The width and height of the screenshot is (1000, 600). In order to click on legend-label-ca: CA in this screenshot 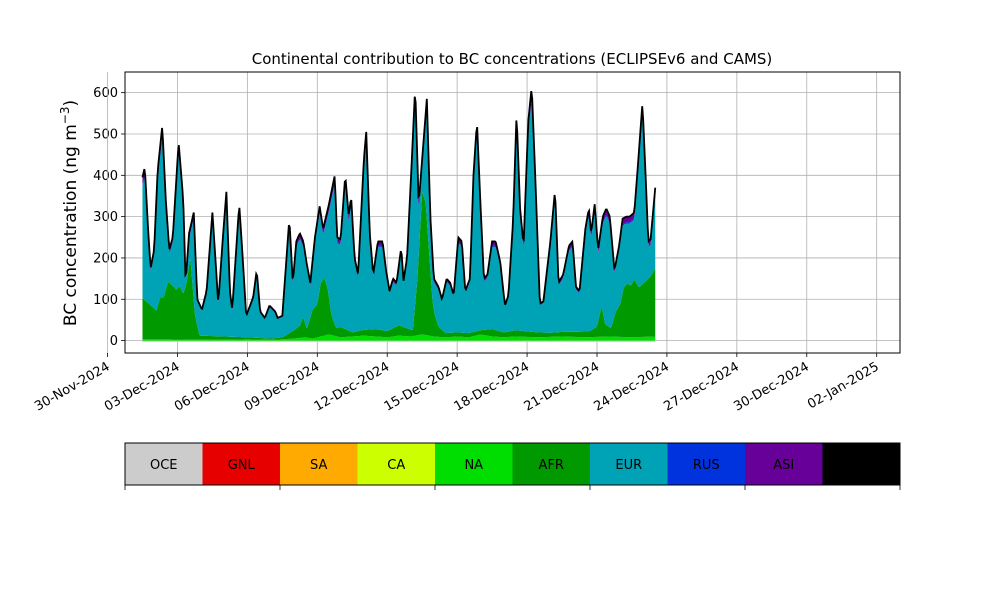, I will do `click(396, 465)`.